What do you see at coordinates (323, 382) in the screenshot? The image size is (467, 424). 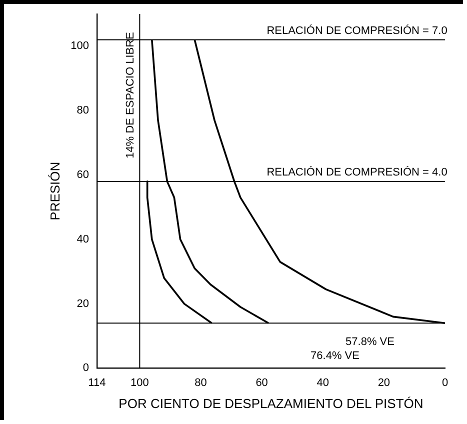 I see `x-tick-label: 40` at bounding box center [323, 382].